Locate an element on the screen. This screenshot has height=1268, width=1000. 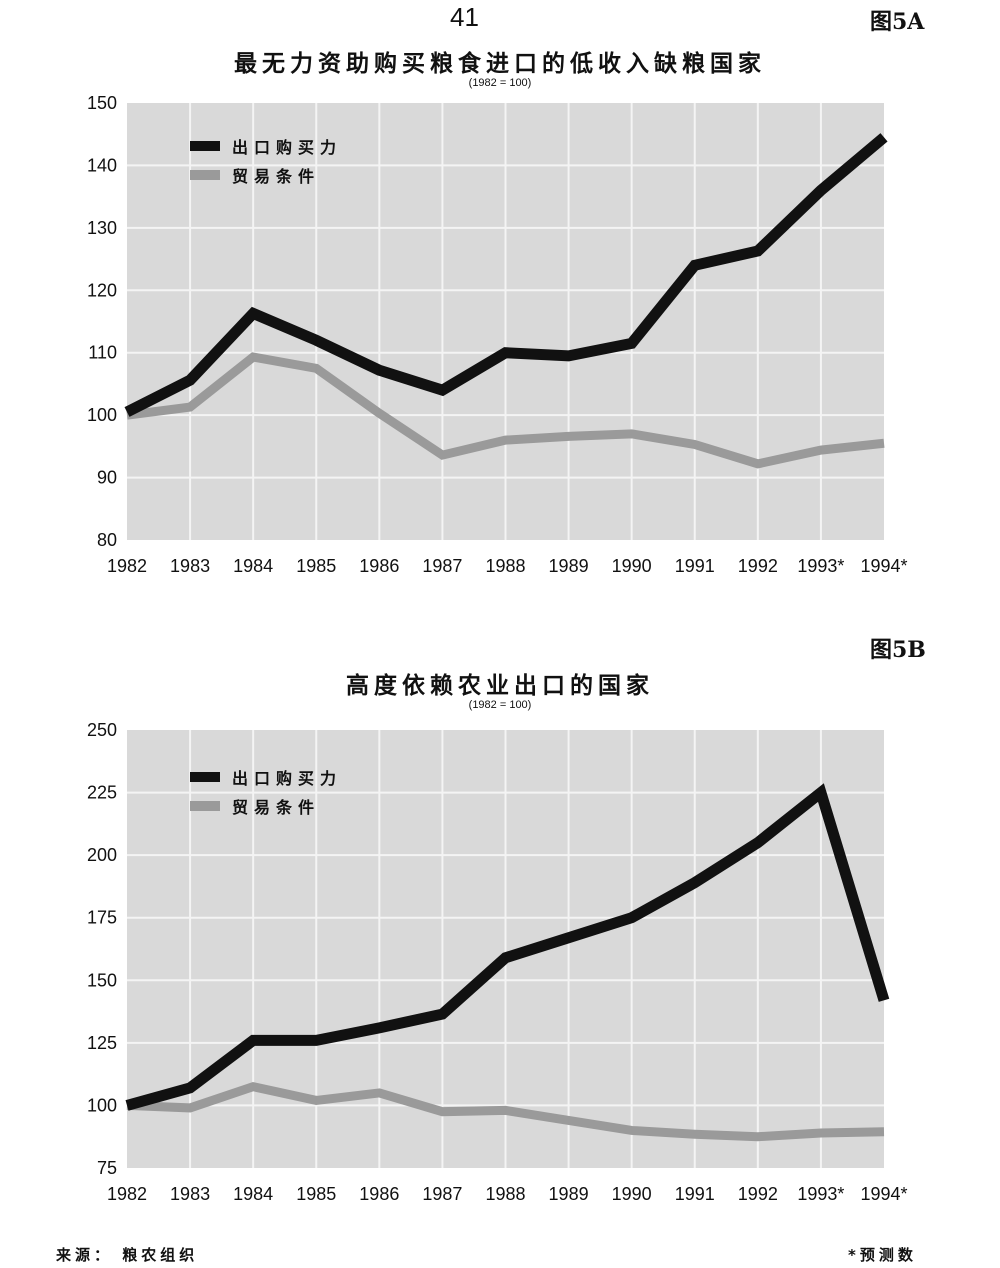
y-tick-label: 120 is located at coordinates (102, 290).